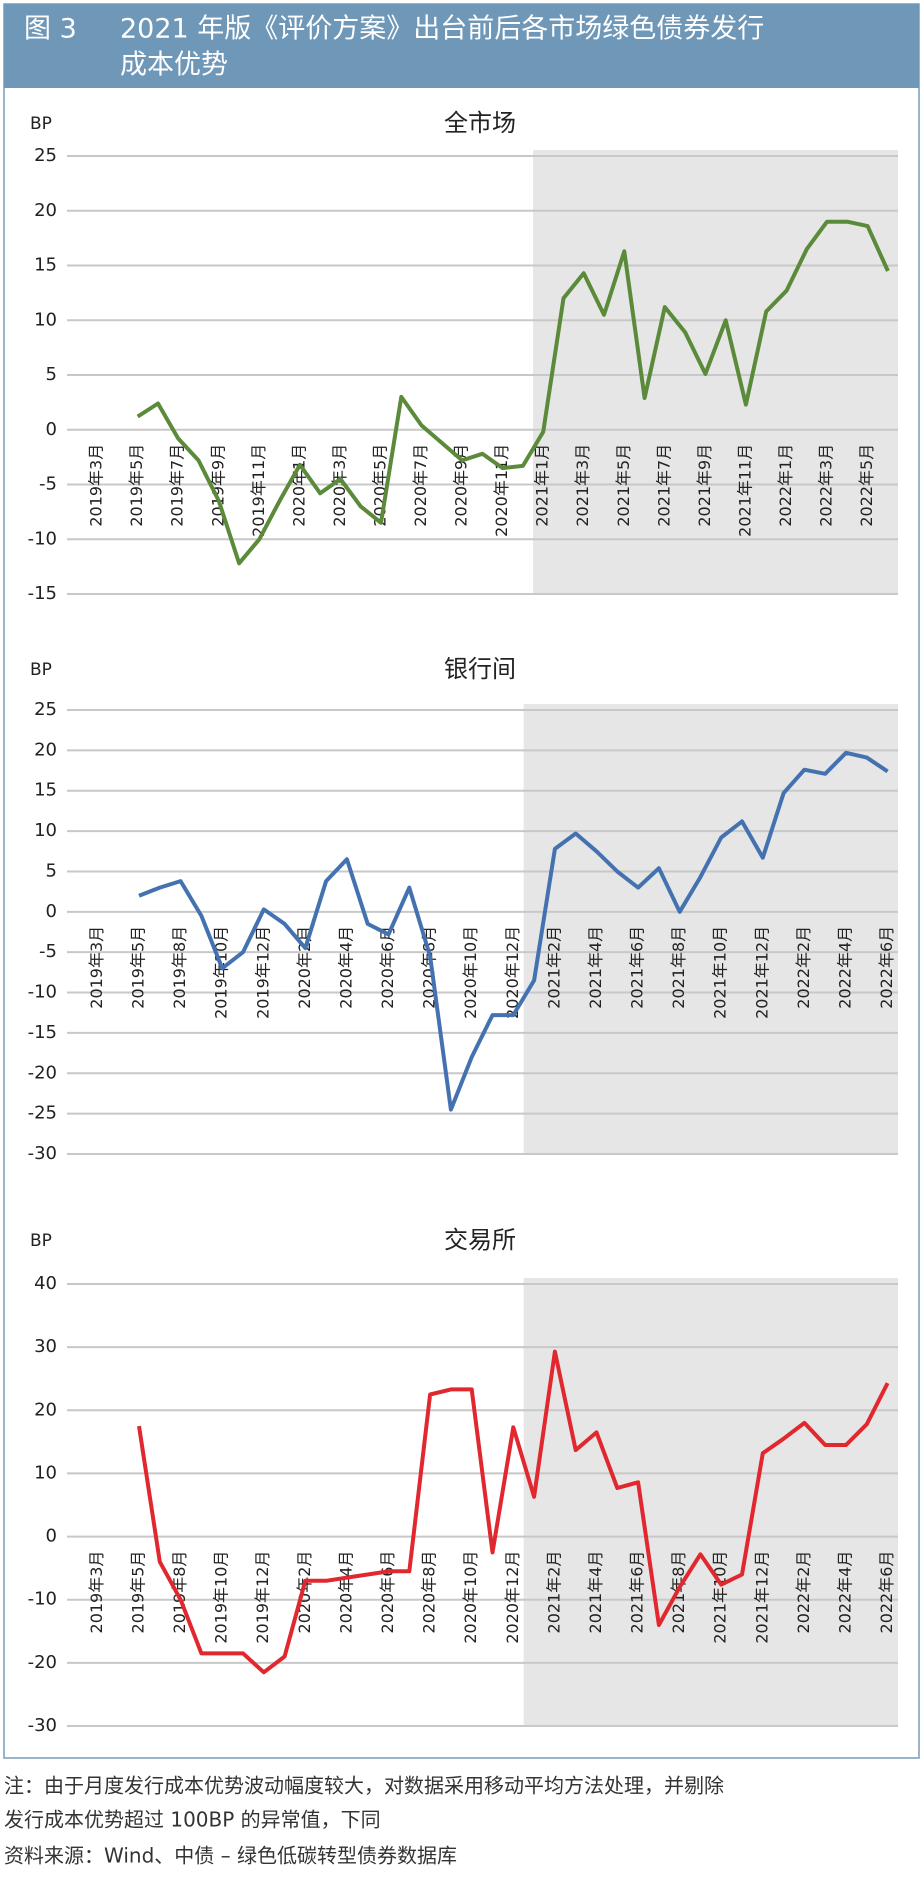  Describe the element at coordinates (542, 485) in the screenshot. I see `x-tick-label: 2021年1月` at that location.